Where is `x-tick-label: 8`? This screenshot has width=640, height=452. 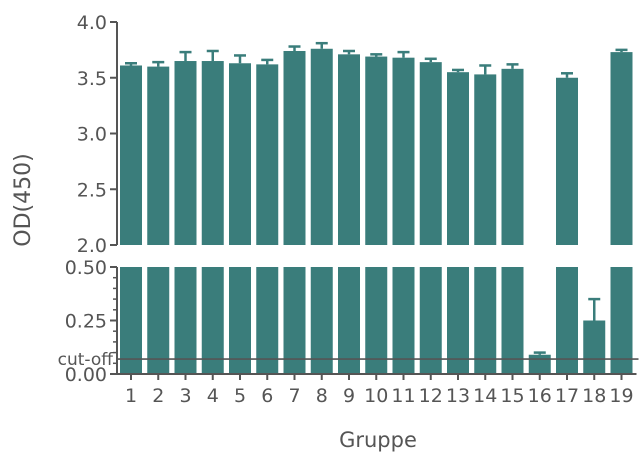 x-tick-label: 8 is located at coordinates (322, 396).